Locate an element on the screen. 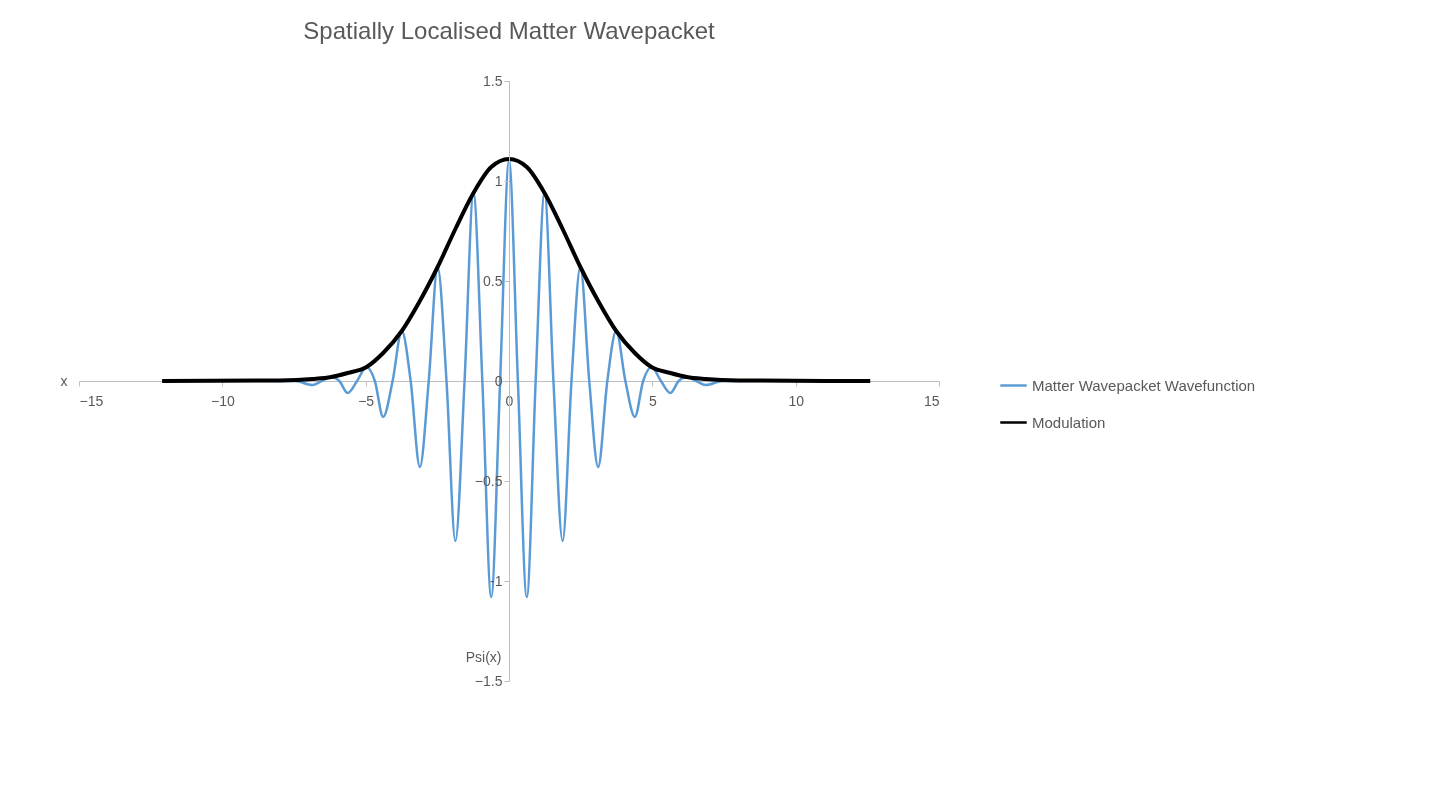 This screenshot has height=800, width=1435. x-tick-label: −10 is located at coordinates (222, 400).